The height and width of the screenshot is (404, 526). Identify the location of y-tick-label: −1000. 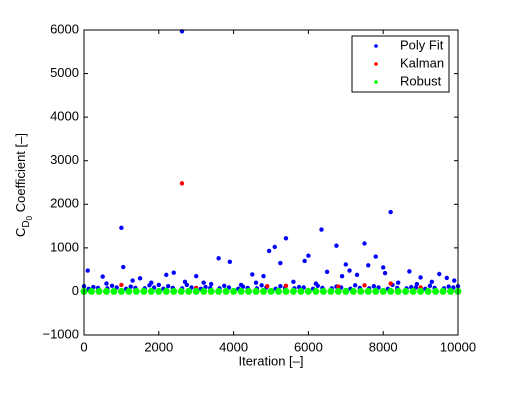
(60, 333).